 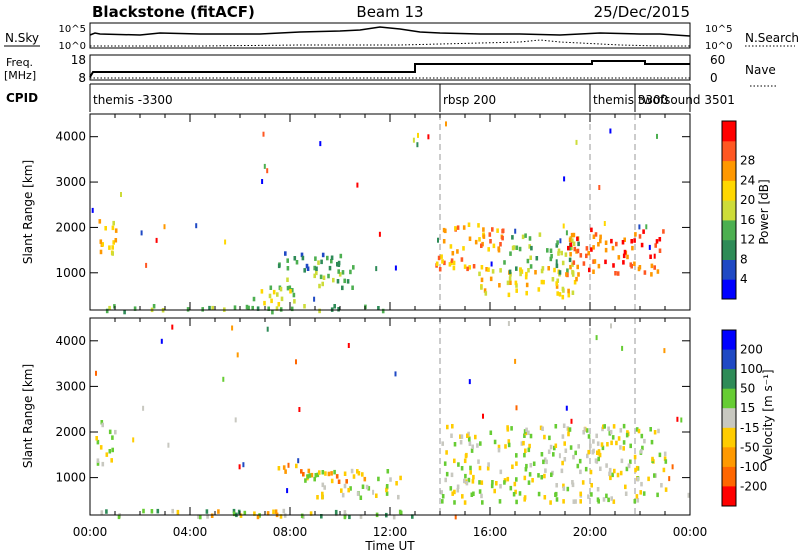 I want to click on velocity-colorbar-tick: 50, so click(x=747, y=389).